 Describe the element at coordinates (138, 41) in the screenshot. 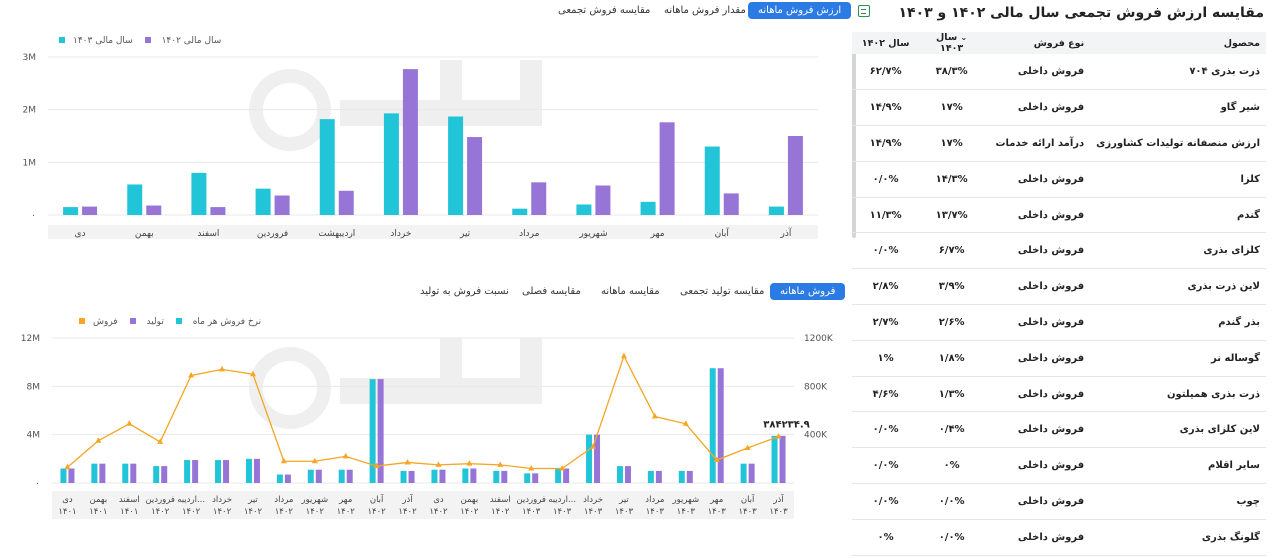

I see `top-legend: سال مالی ۱۴۰۲ سال مالی ۱۴۰۳` at that location.